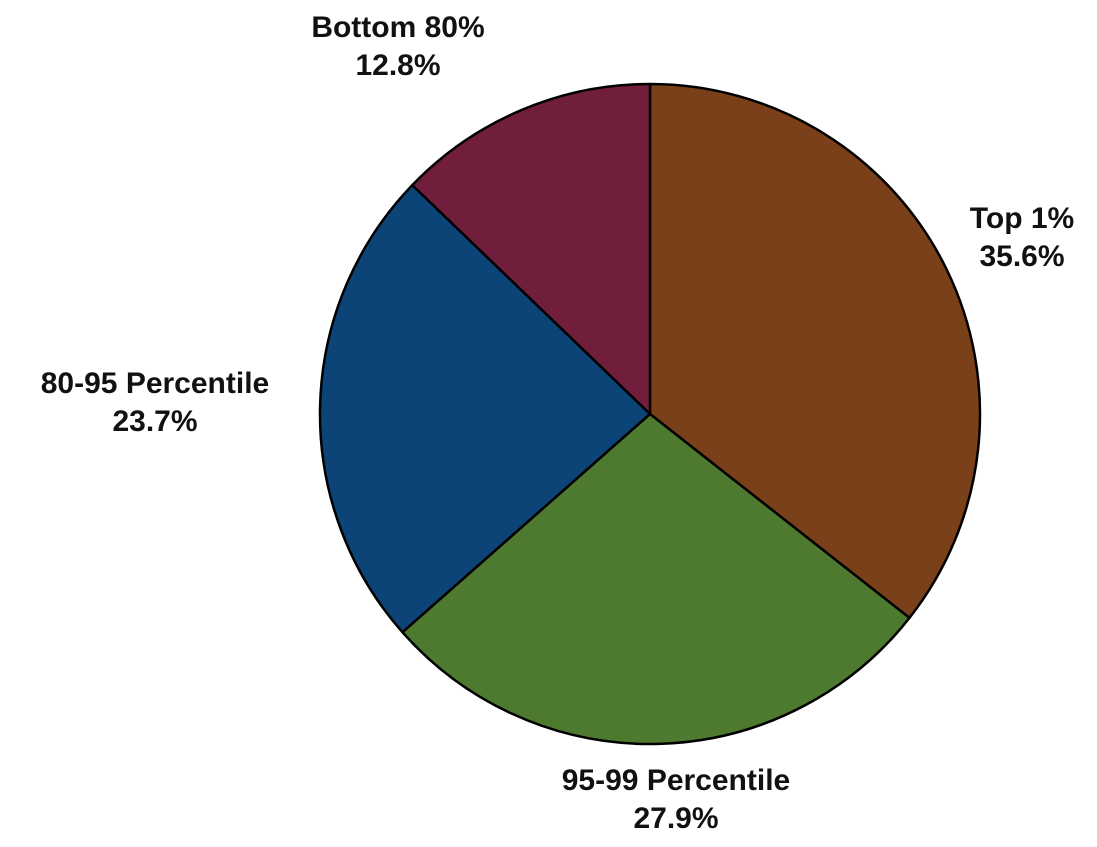 This screenshot has height=847, width=1097. What do you see at coordinates (397, 27) in the screenshot?
I see `slice-label-bottom-80: Bottom 80%` at bounding box center [397, 27].